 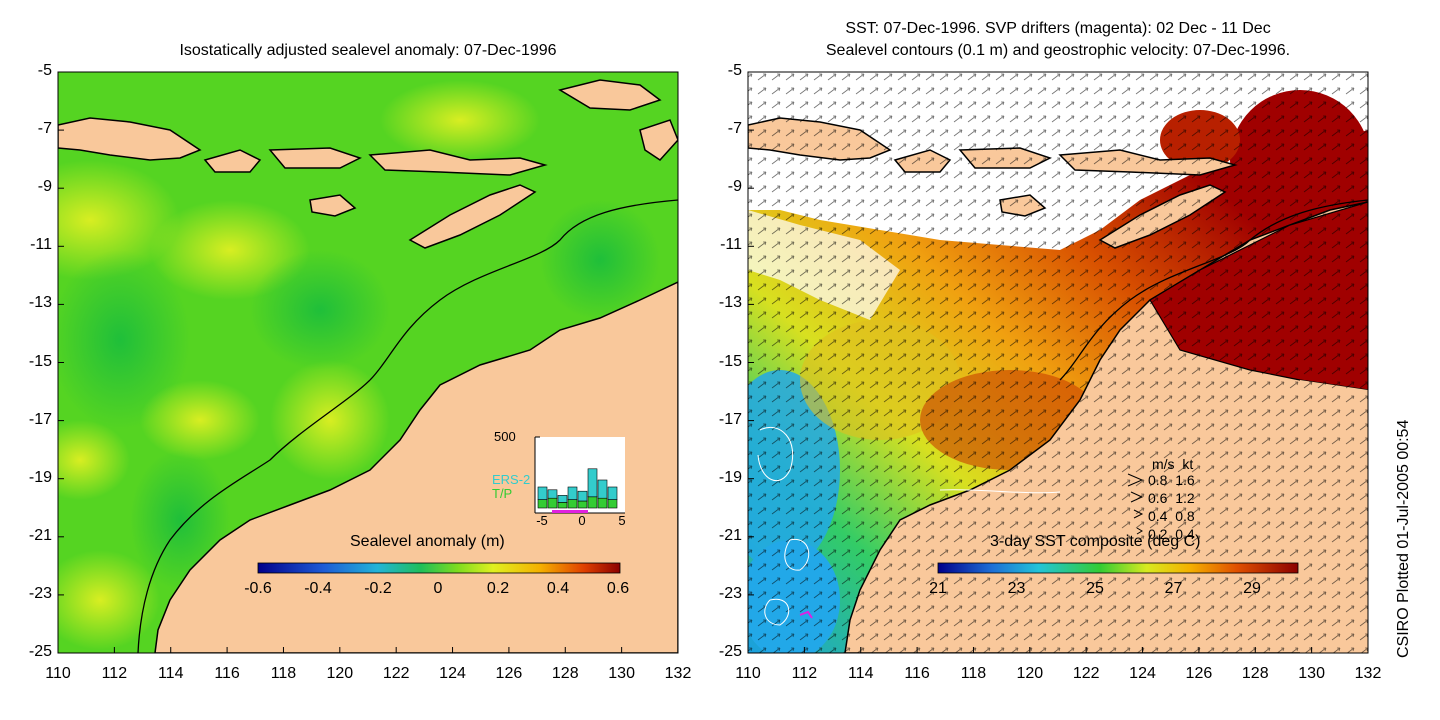 What do you see at coordinates (44, 70) in the screenshot?
I see `left-ytick-label: -5` at bounding box center [44, 70].